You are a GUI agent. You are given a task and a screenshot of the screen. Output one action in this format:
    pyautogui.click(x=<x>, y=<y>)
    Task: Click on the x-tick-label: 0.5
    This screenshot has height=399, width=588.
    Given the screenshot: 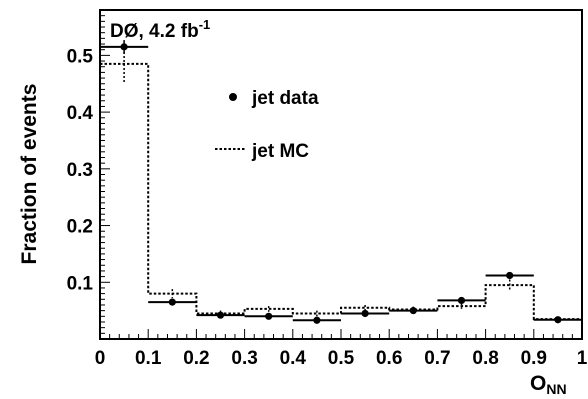 What is the action you would take?
    pyautogui.click(x=341, y=358)
    